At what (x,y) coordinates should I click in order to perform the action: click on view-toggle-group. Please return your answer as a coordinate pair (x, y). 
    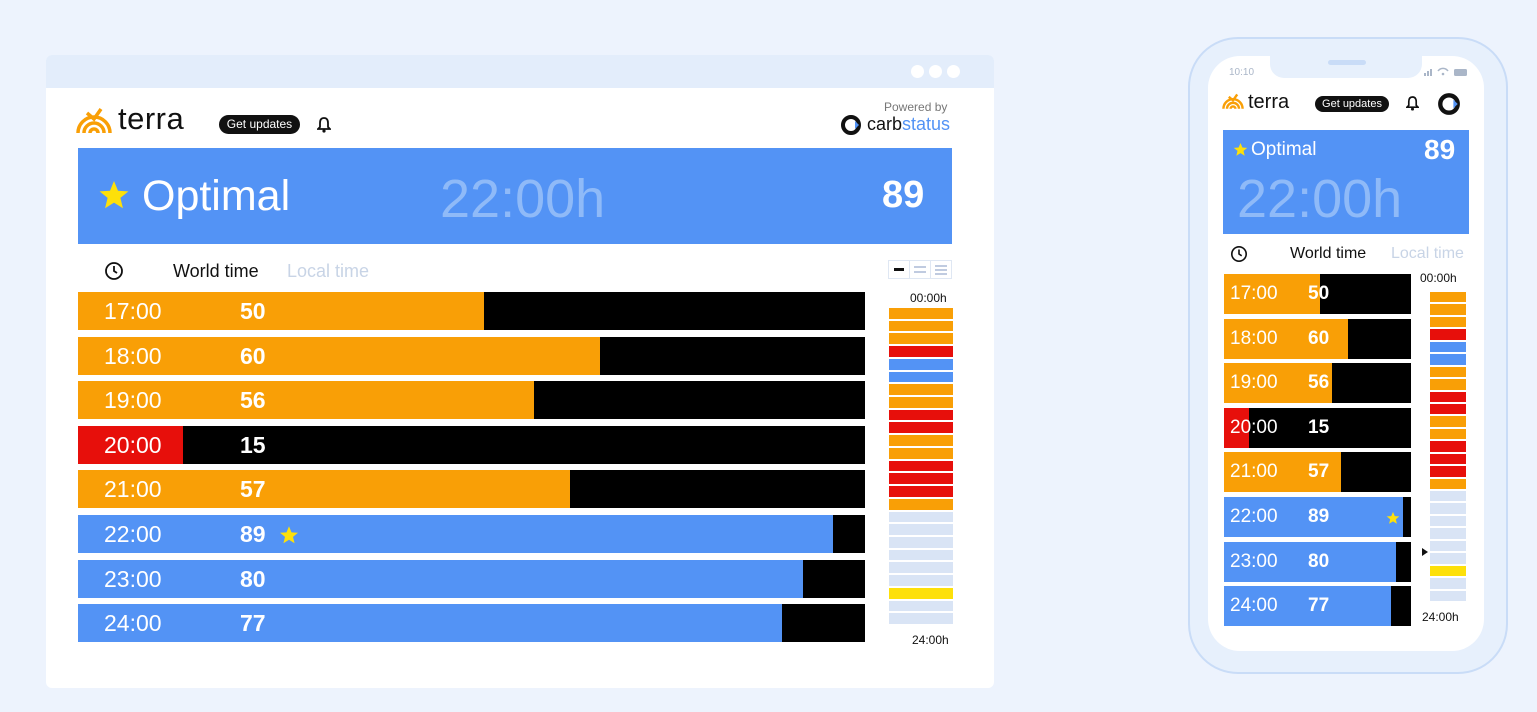
    Looking at the image, I should click on (920, 269).